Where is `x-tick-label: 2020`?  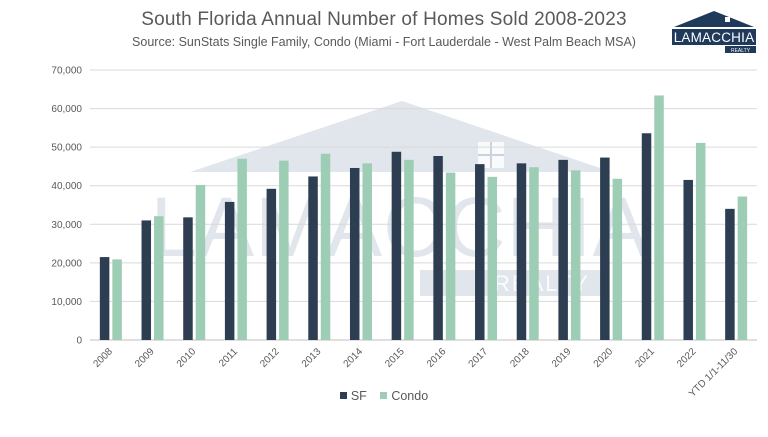 x-tick-label: 2020 is located at coordinates (604, 358).